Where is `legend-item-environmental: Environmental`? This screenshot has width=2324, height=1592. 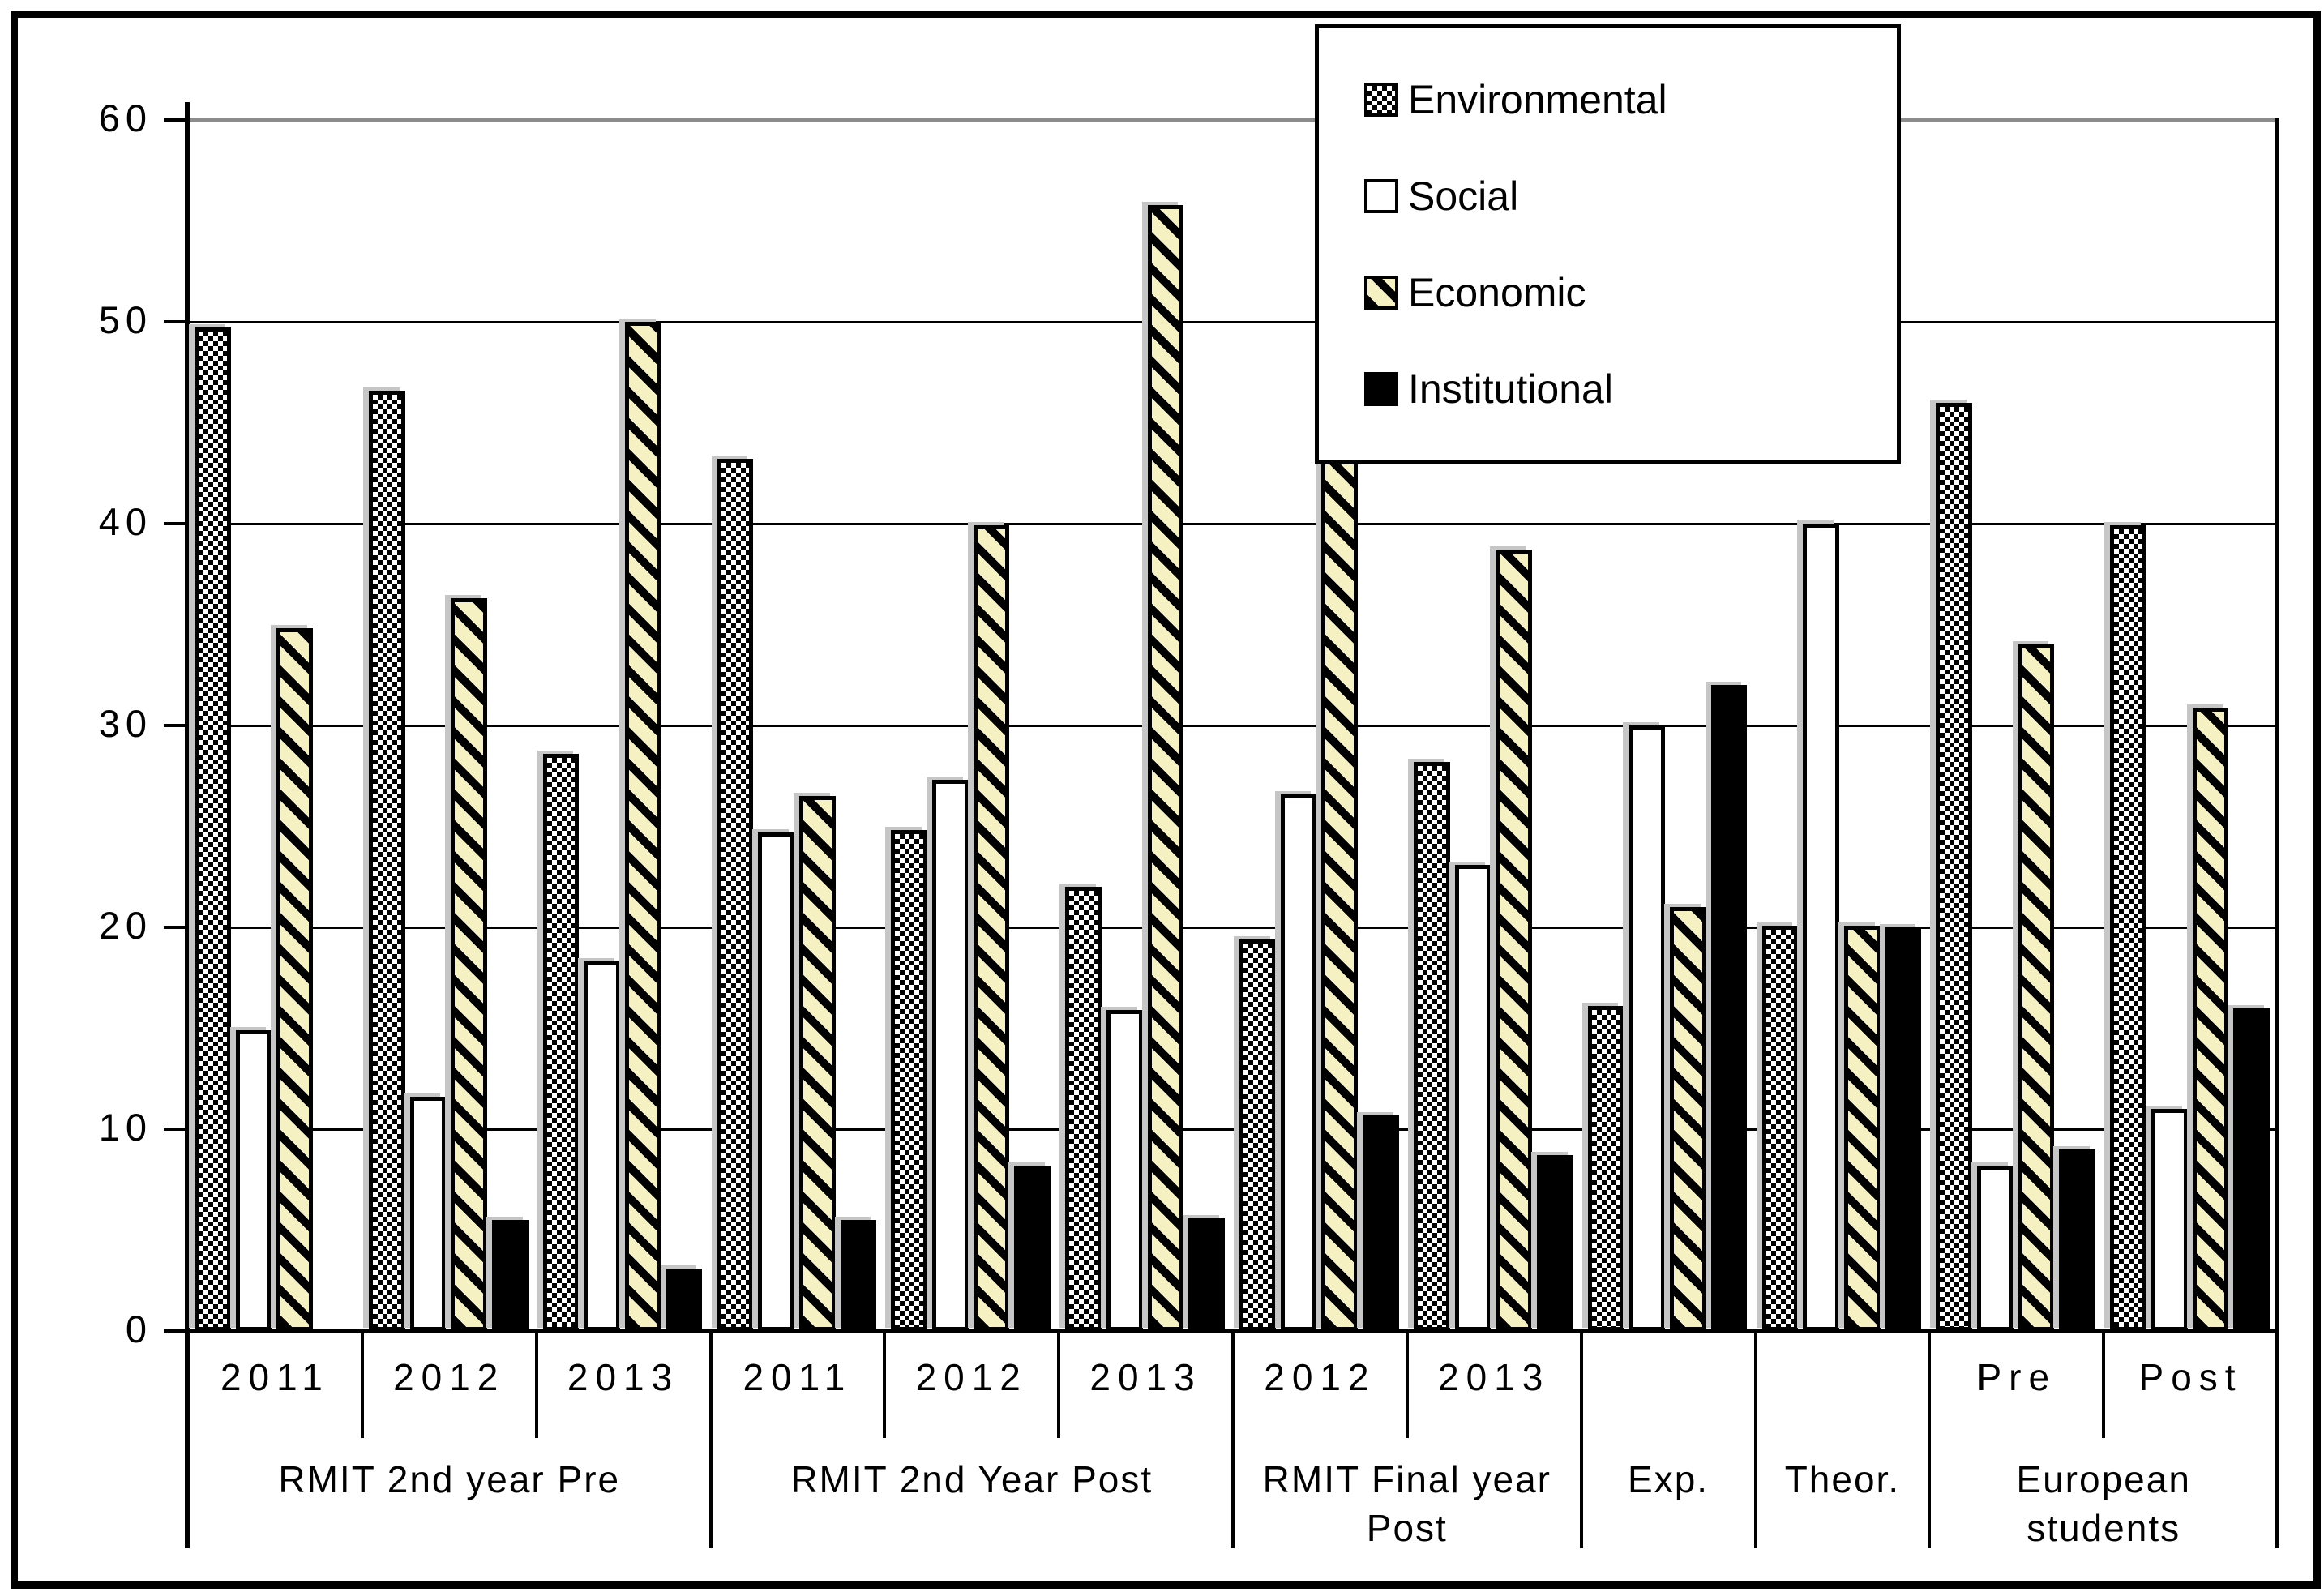
legend-item-environmental: Environmental is located at coordinates (1630, 99).